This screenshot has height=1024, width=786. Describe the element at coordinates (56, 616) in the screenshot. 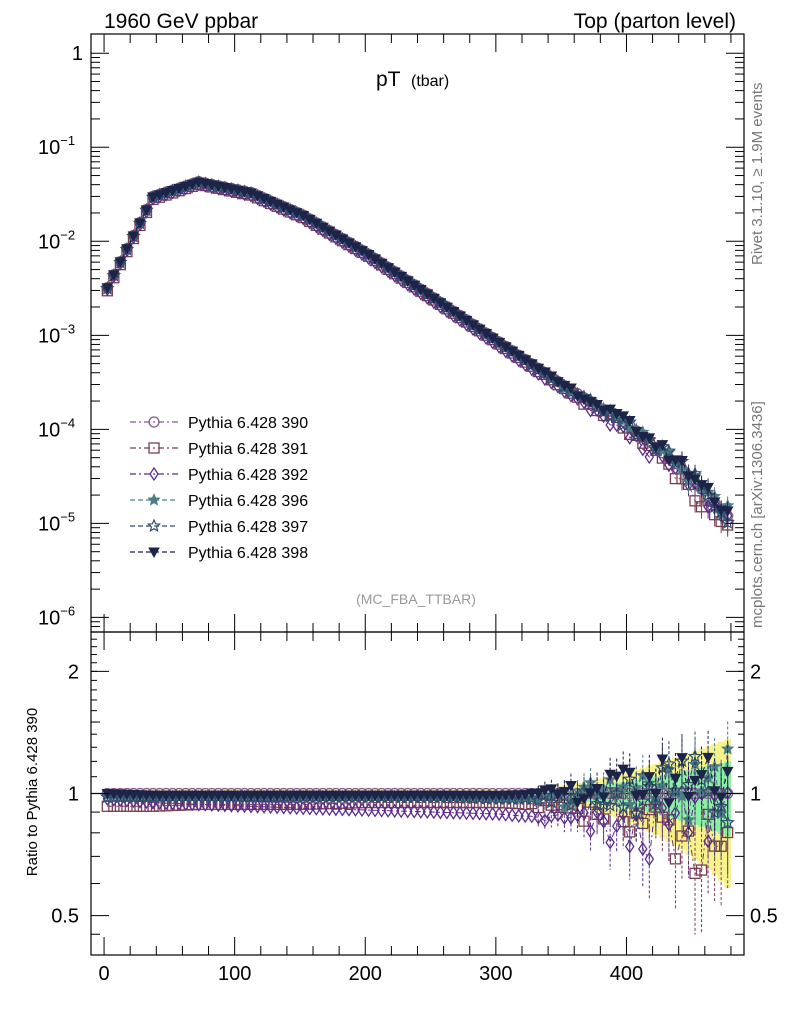

I see `y-tick-label: 10⁻⁶` at that location.